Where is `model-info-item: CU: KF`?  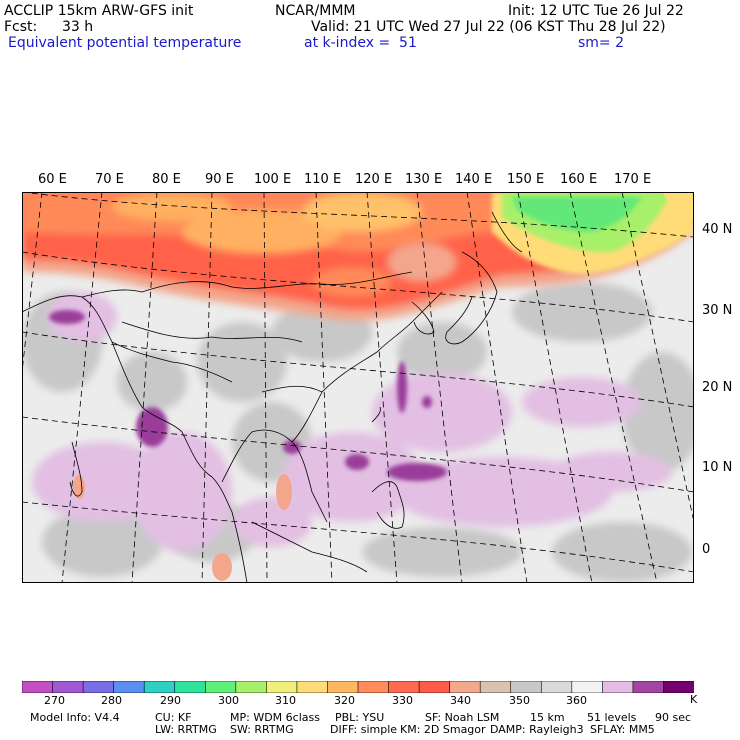 model-info-item: CU: KF is located at coordinates (173, 717).